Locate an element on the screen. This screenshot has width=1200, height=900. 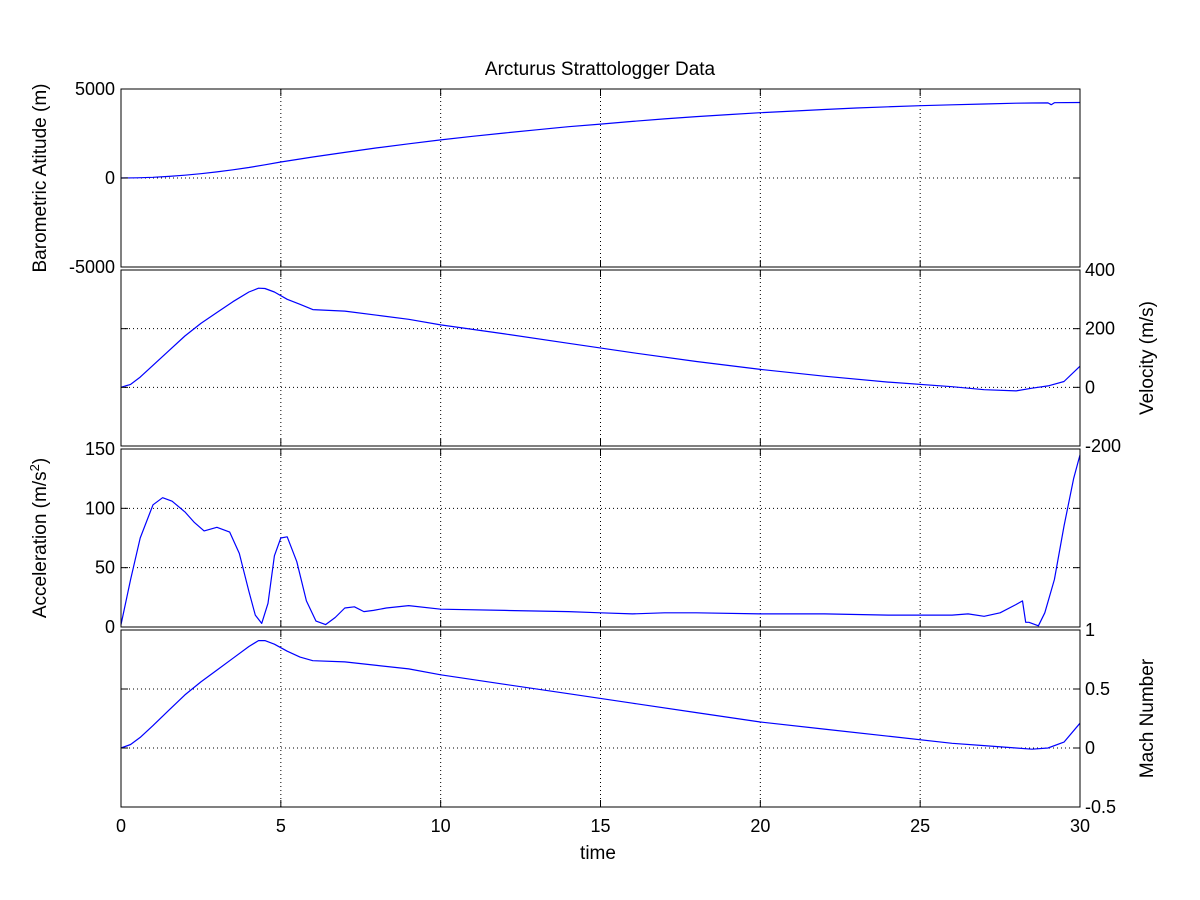
y-tick-label: 0.5 is located at coordinates (1097, 689).